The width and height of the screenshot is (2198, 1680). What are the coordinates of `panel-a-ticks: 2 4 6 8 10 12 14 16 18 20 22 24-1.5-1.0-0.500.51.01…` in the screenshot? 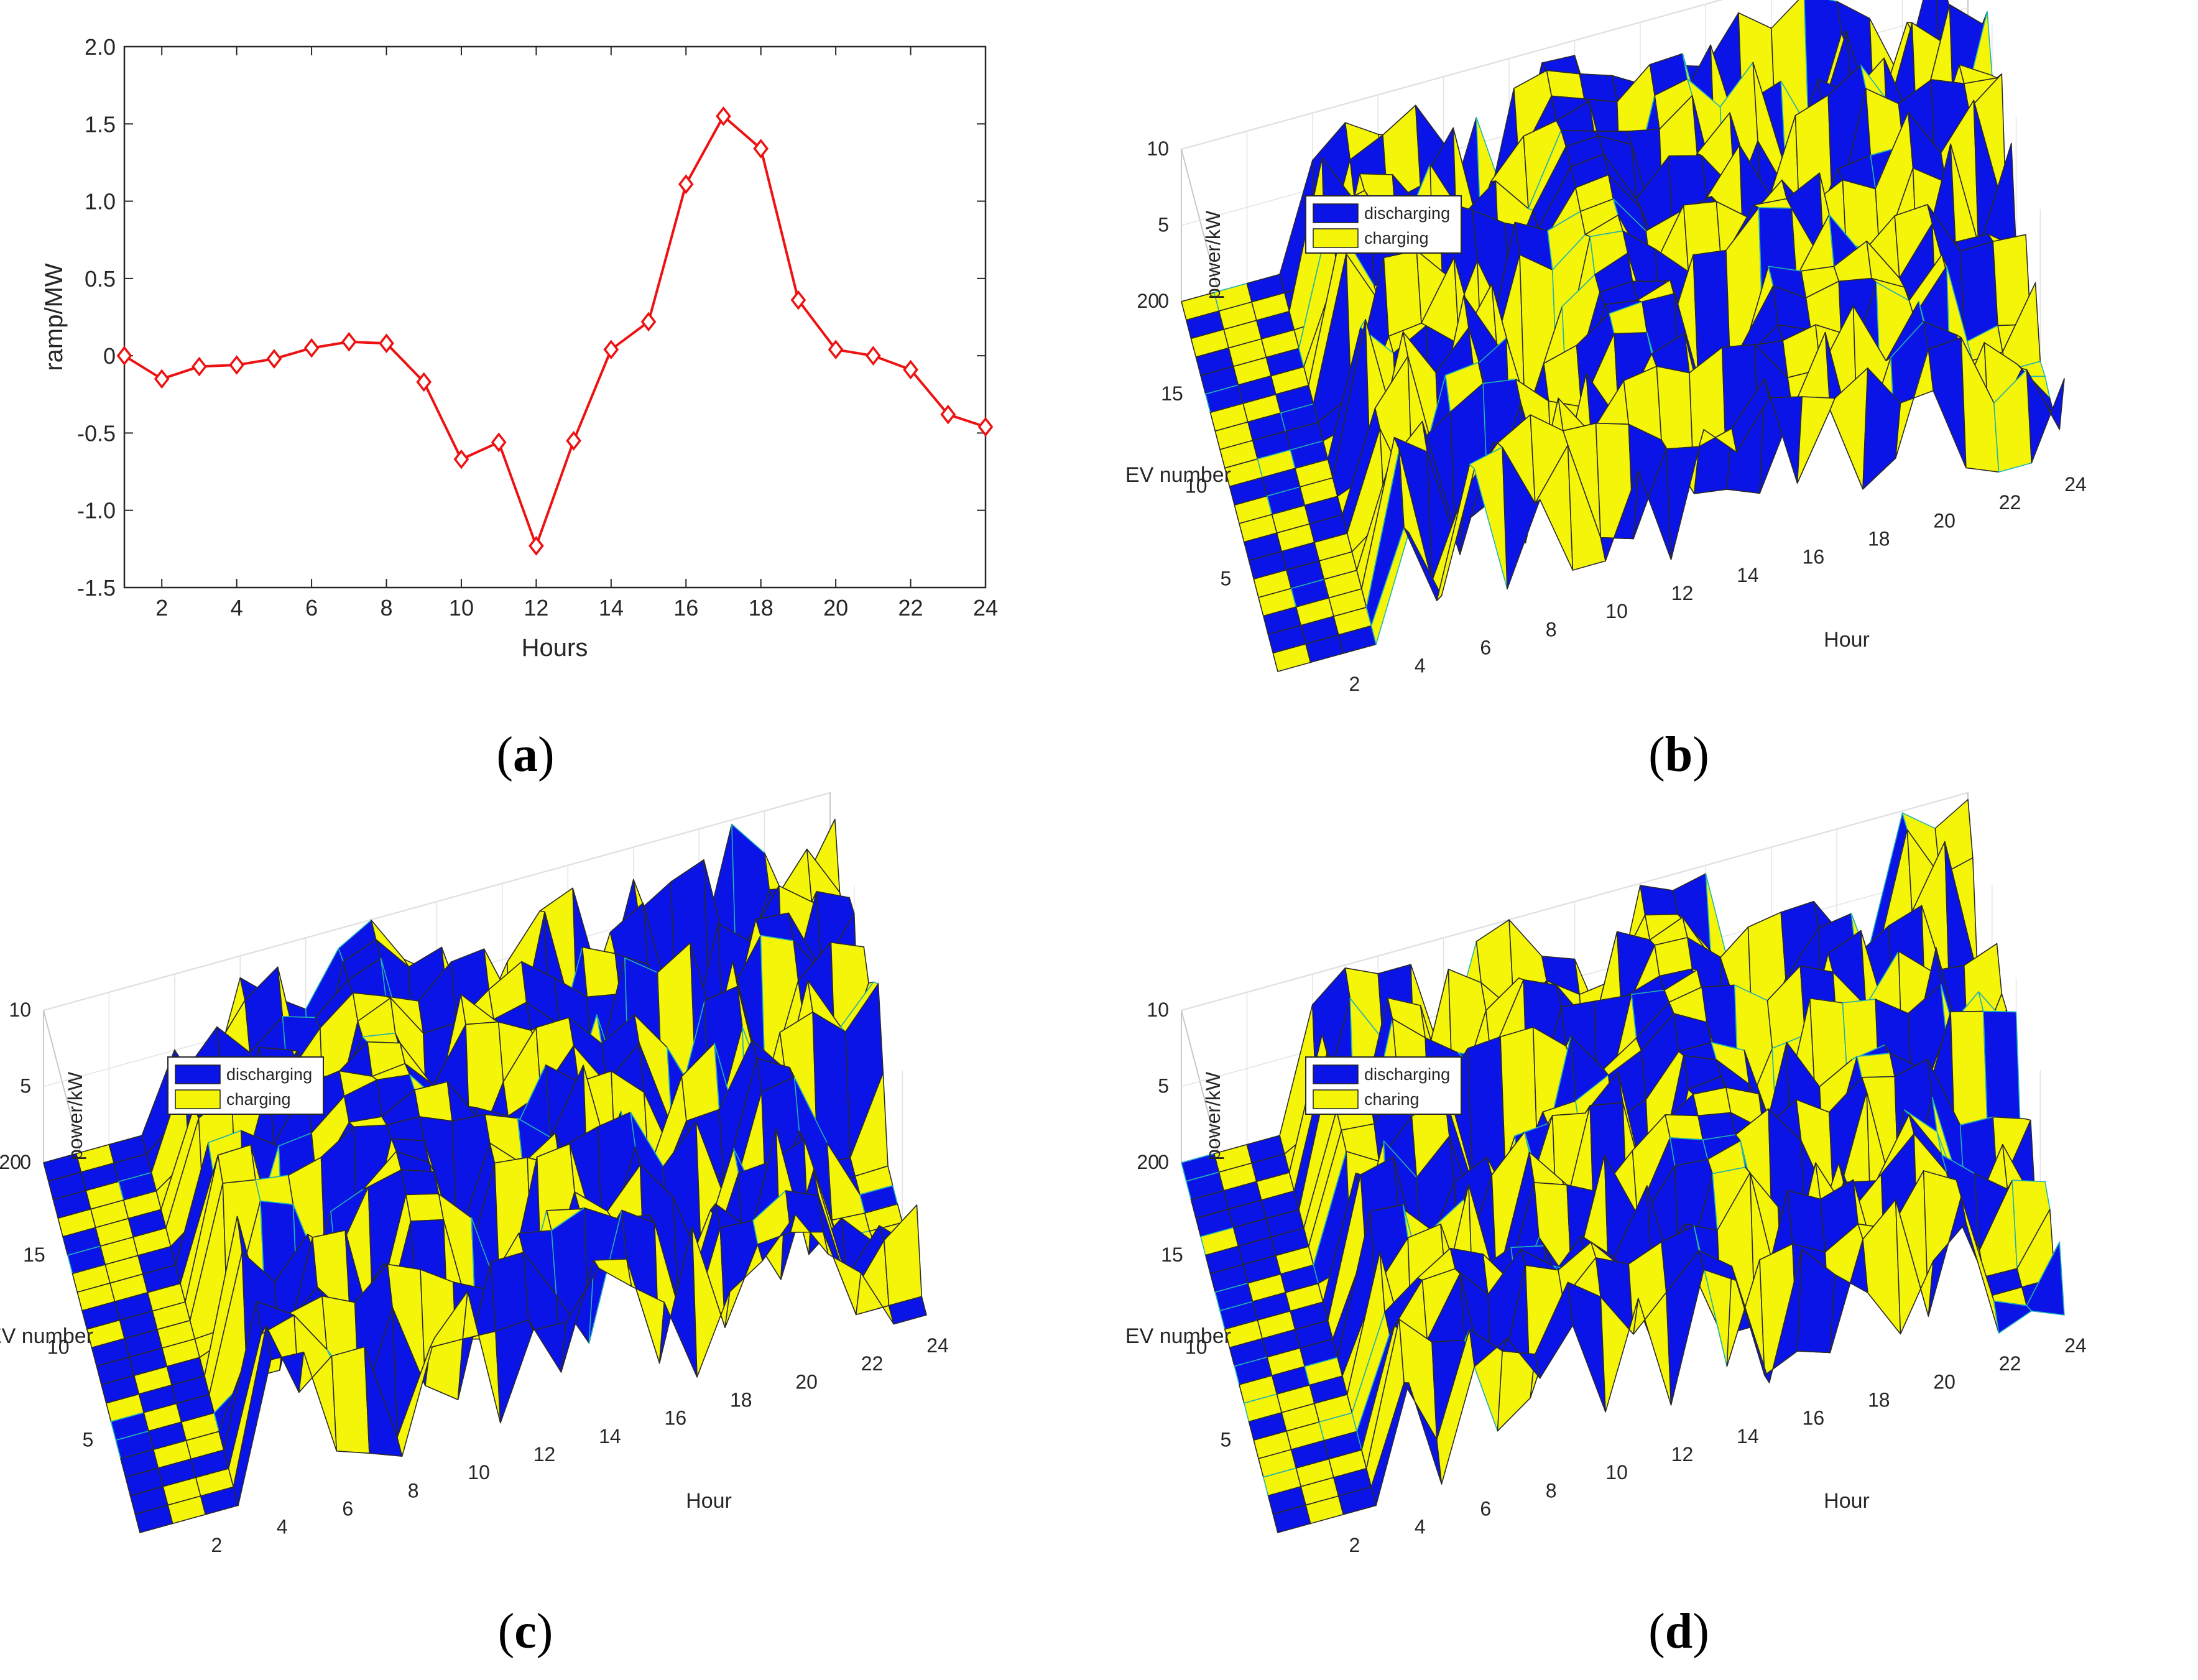 It's located at (537, 328).